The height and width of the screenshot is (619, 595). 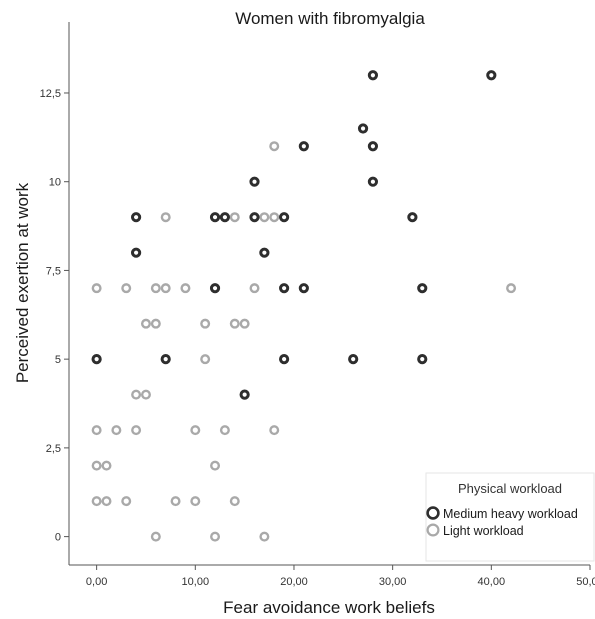 I want to click on legend-label-medium: Medium heavy workload, so click(x=510, y=514).